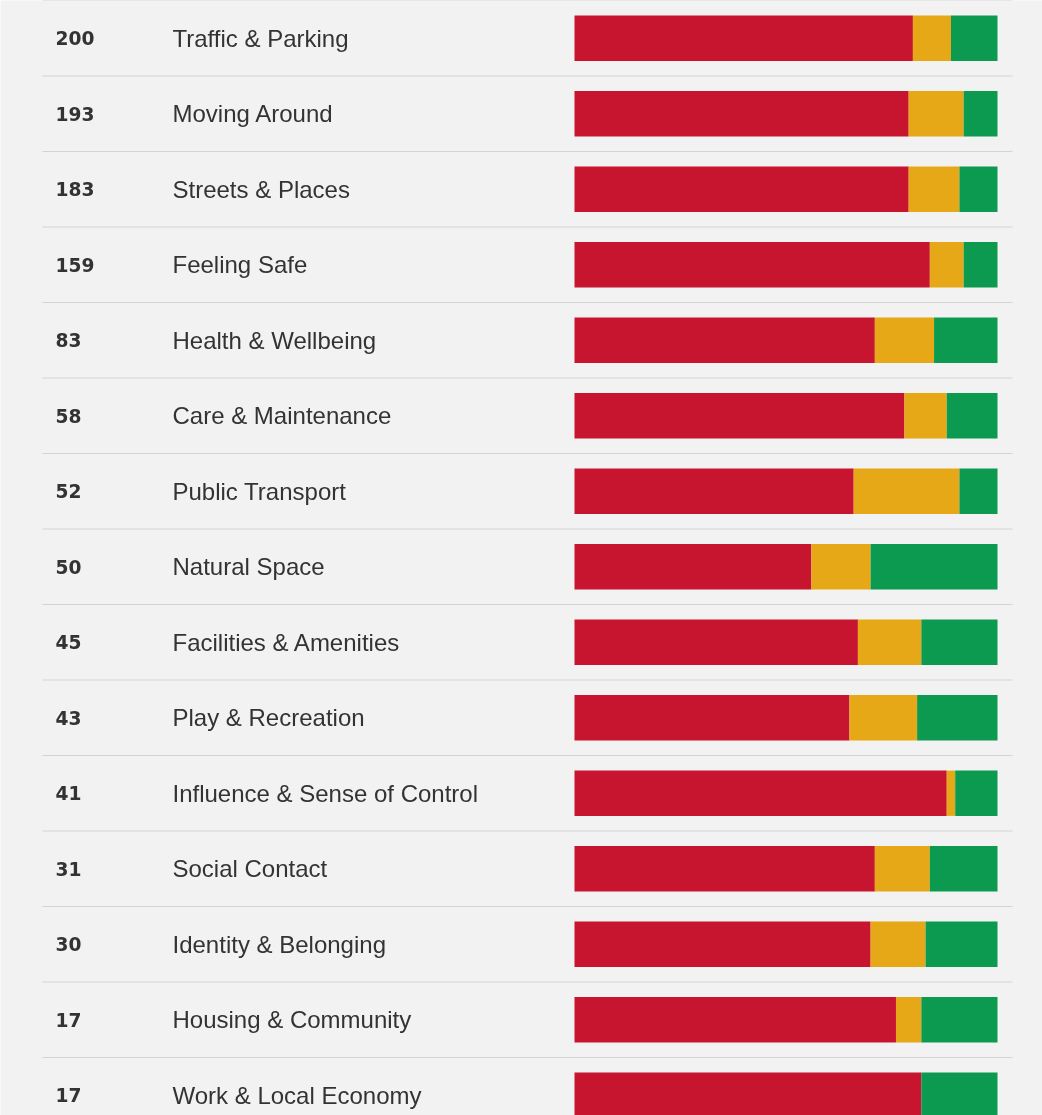 The image size is (1042, 1115). Describe the element at coordinates (68, 869) in the screenshot. I see `text: 31` at that location.